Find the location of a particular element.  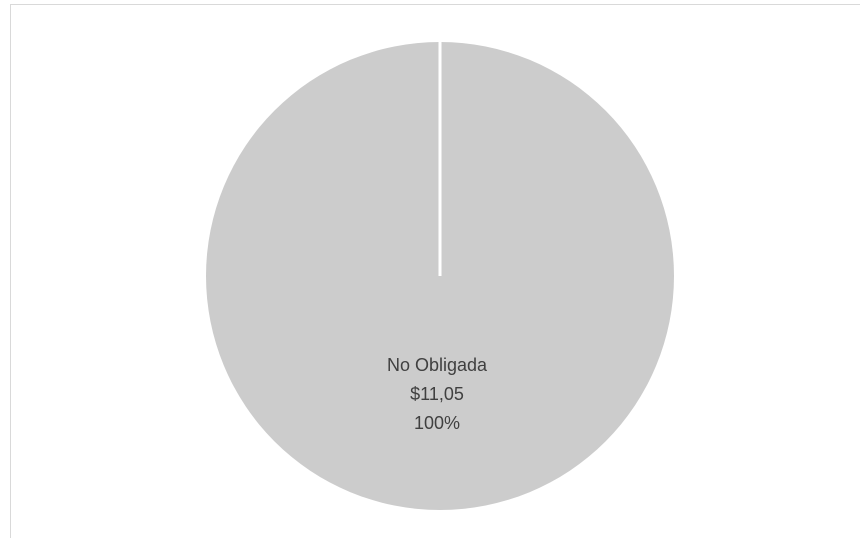

slice-value-label: $11,05 is located at coordinates (437, 394).